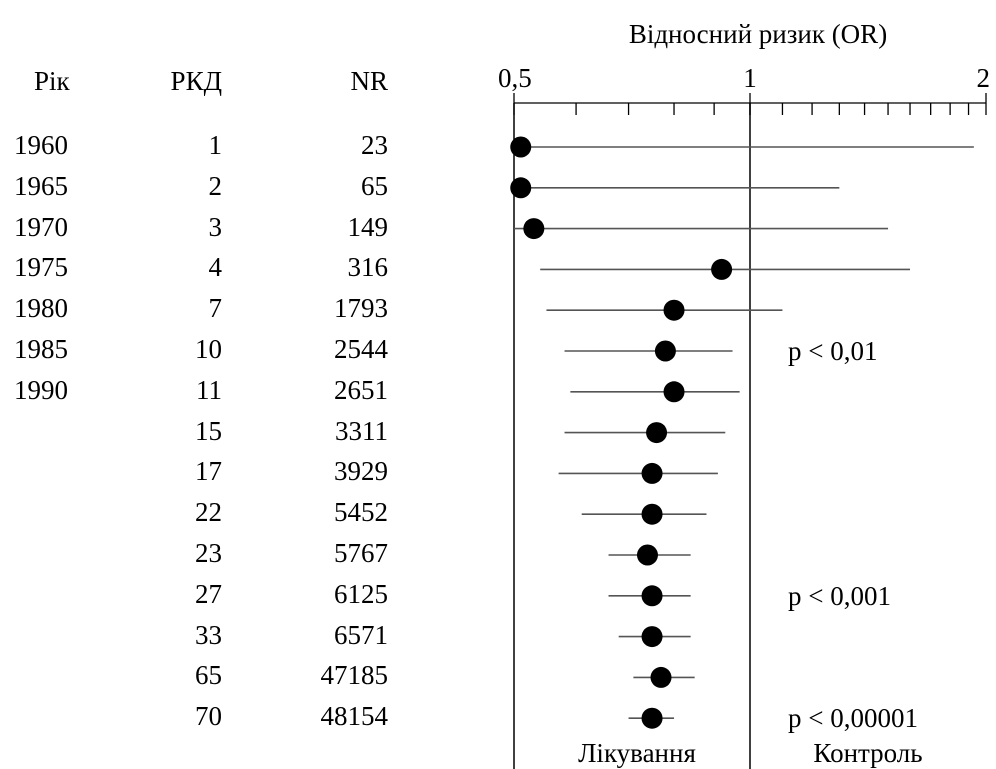 This screenshot has height=769, width=996. I want to click on row-rct-count: 2, so click(215, 185).